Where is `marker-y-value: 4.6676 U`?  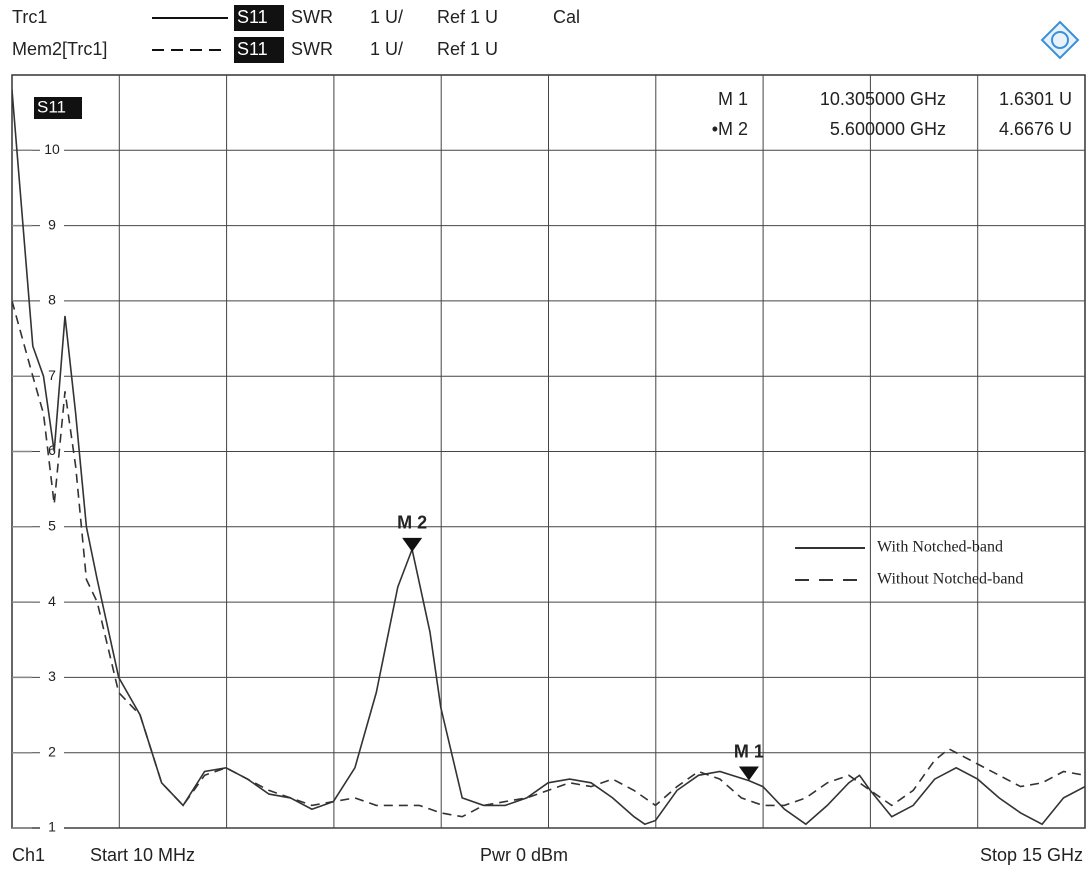
marker-y-value: 4.6676 U is located at coordinates (1035, 129).